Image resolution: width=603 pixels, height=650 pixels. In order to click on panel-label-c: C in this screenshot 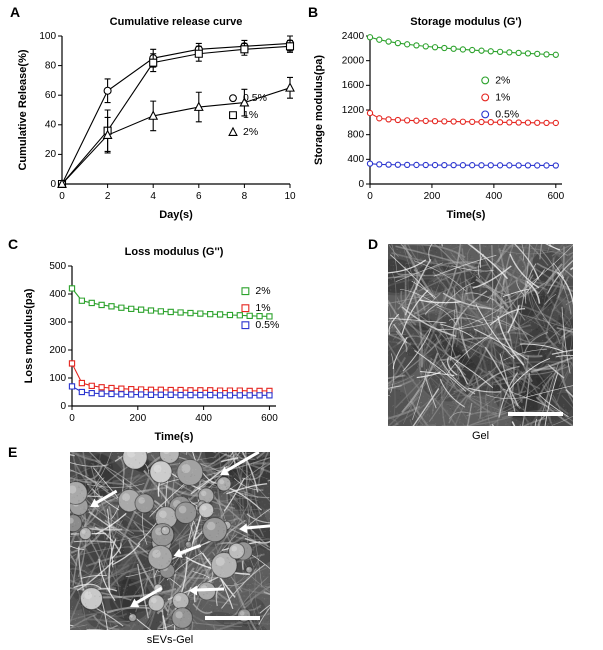, I will do `click(13, 244)`.